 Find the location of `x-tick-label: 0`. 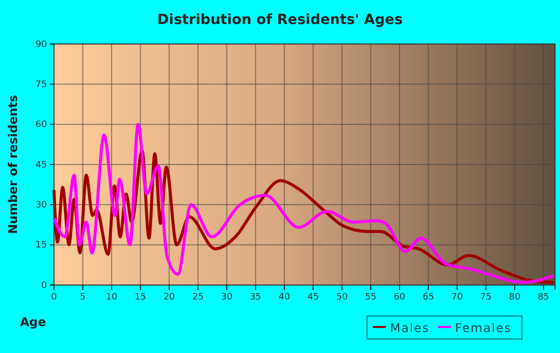

x-tick-label: 0 is located at coordinates (54, 297).